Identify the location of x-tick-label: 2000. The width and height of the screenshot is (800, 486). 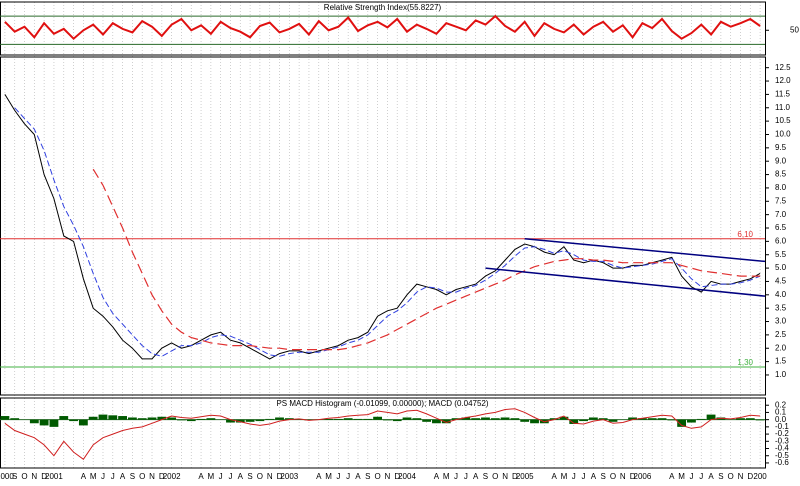
(7, 476).